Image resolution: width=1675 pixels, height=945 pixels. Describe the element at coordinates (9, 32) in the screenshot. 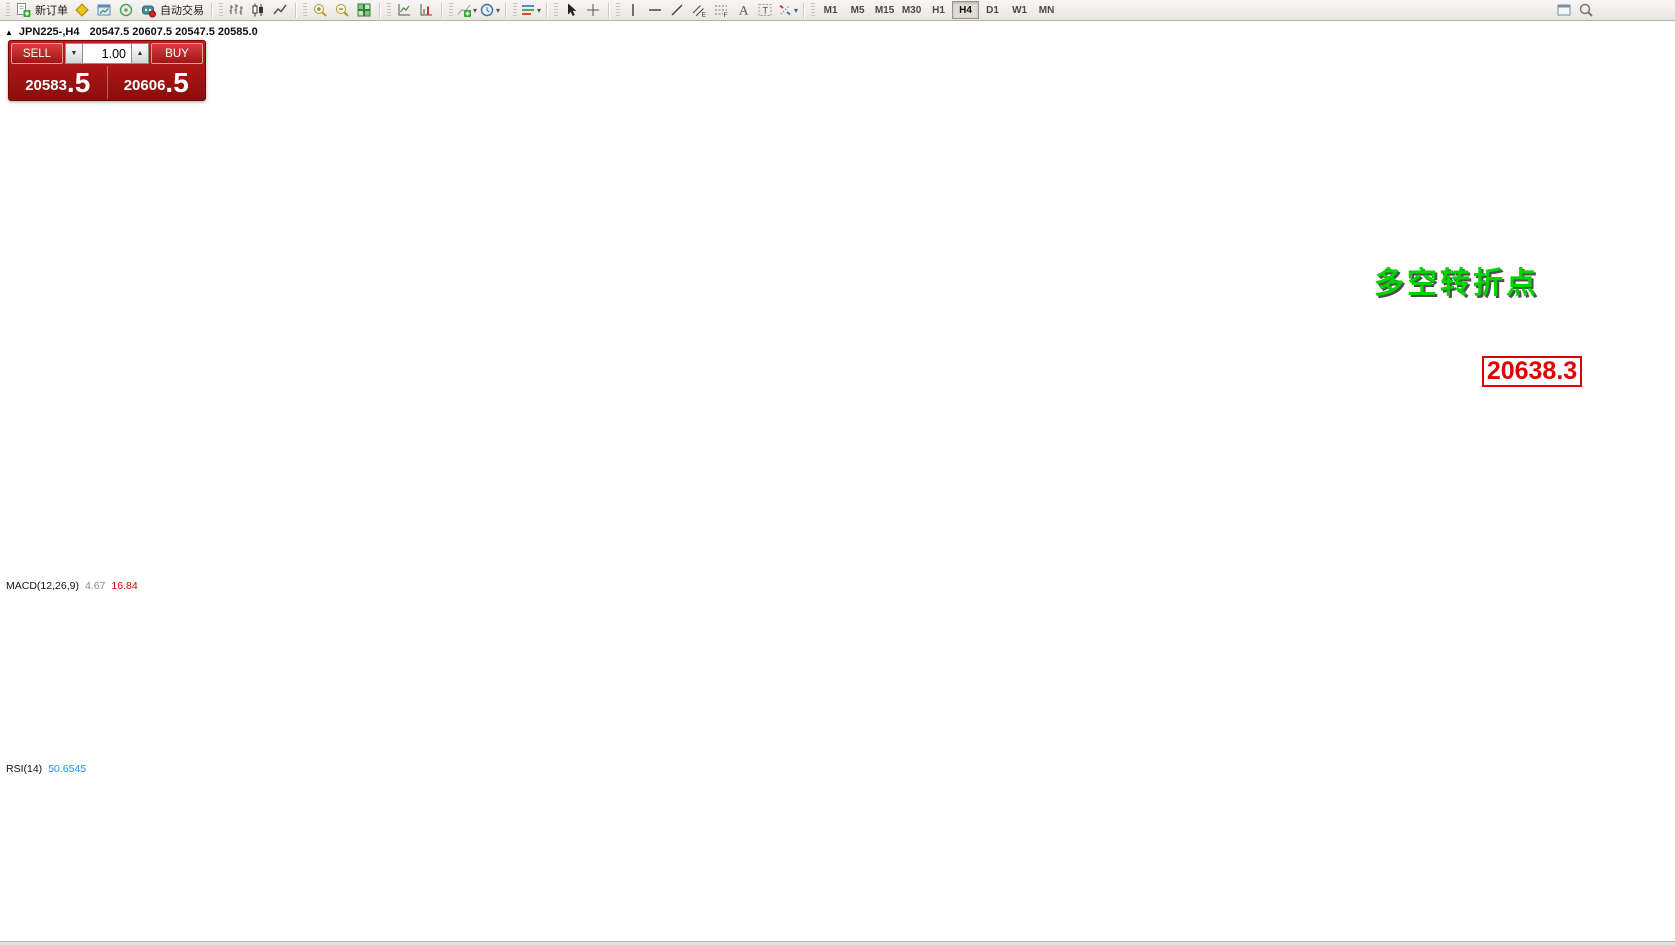

I see `collapse-panel-icon: ▲` at that location.